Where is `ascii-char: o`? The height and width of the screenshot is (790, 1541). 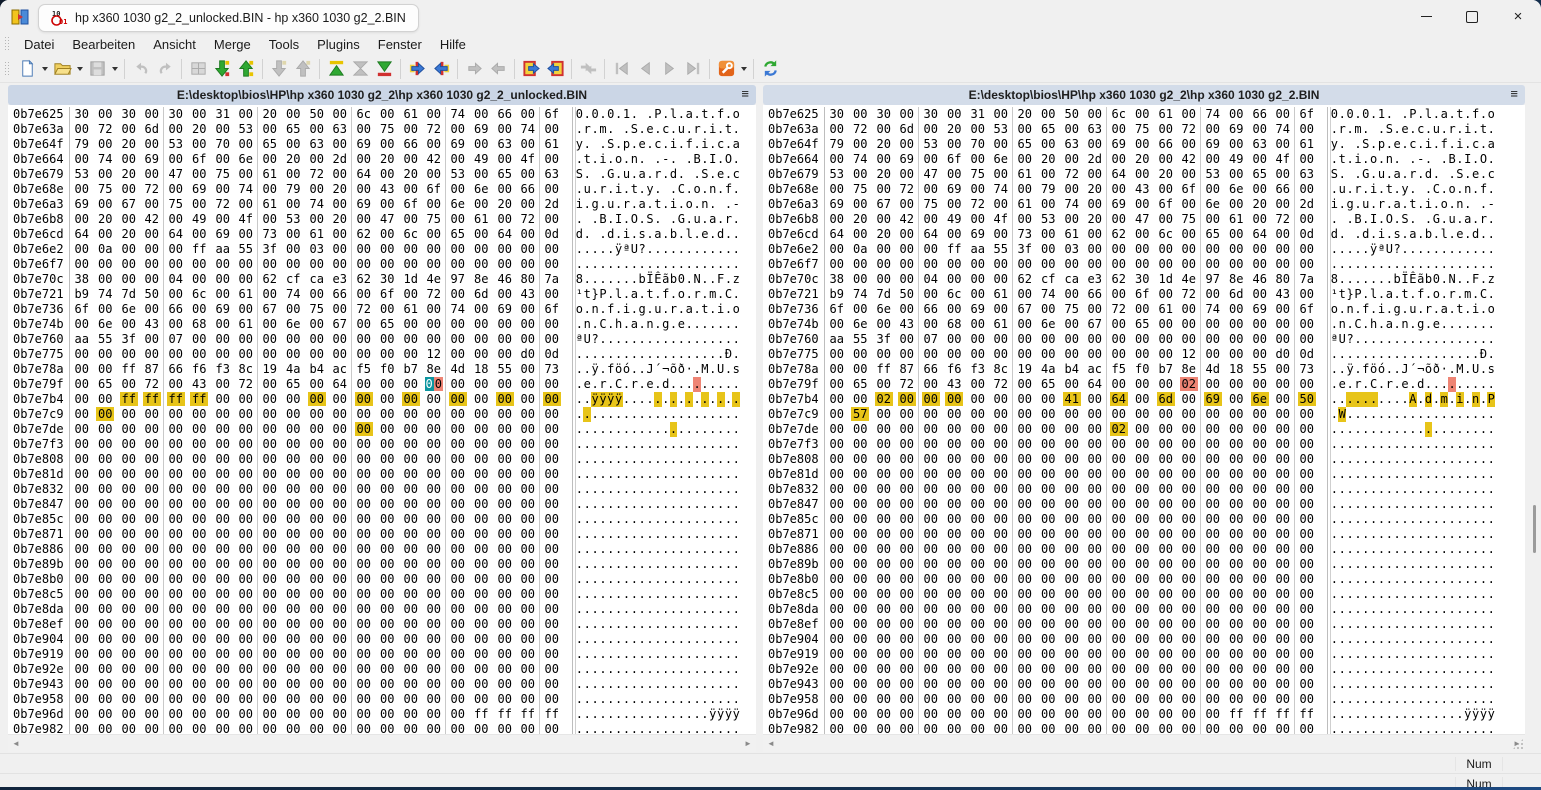 ascii-char: o is located at coordinates (1374, 159).